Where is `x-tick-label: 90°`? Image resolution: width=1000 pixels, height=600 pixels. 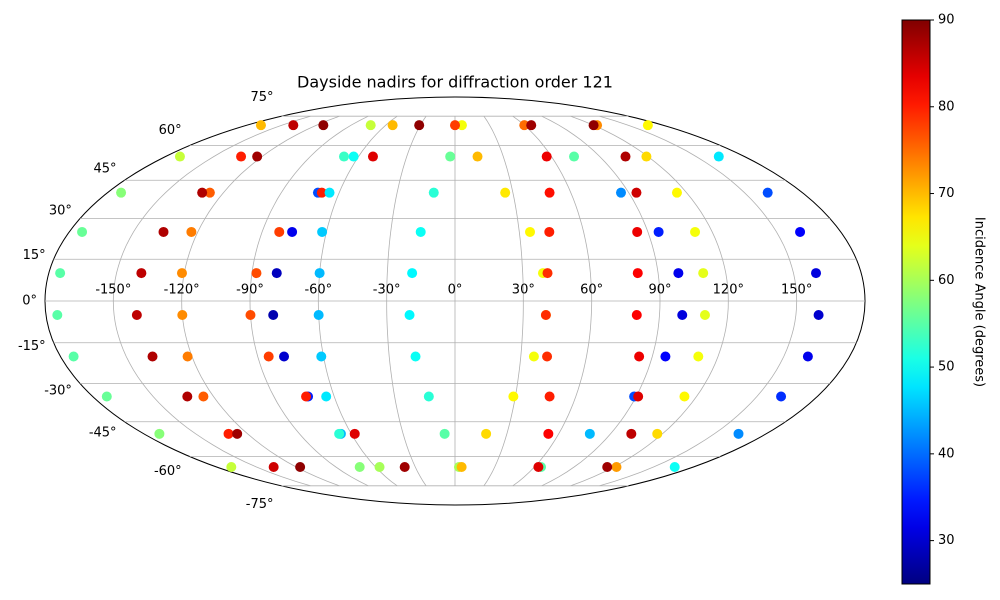 x-tick-label: 90° is located at coordinates (659, 290).